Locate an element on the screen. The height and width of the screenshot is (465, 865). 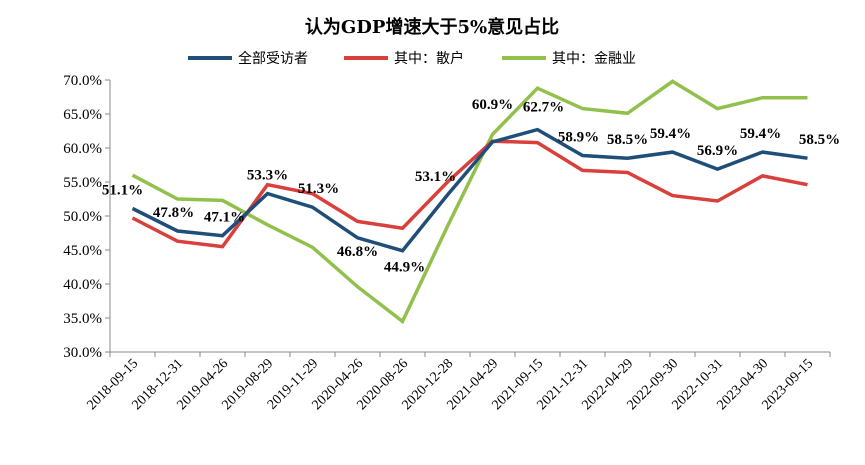
data-label: 58.9% is located at coordinates (578, 137).